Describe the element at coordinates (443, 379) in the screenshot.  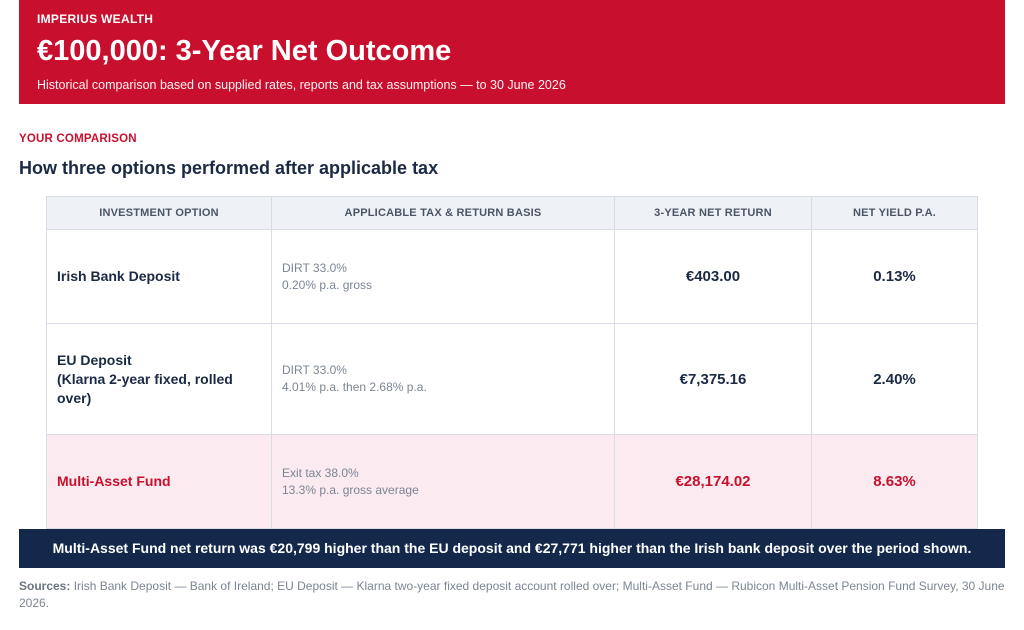
I see `tax-basis: DIRT 33.0% 4.01% p.a. then 2.68% p.a.` at that location.